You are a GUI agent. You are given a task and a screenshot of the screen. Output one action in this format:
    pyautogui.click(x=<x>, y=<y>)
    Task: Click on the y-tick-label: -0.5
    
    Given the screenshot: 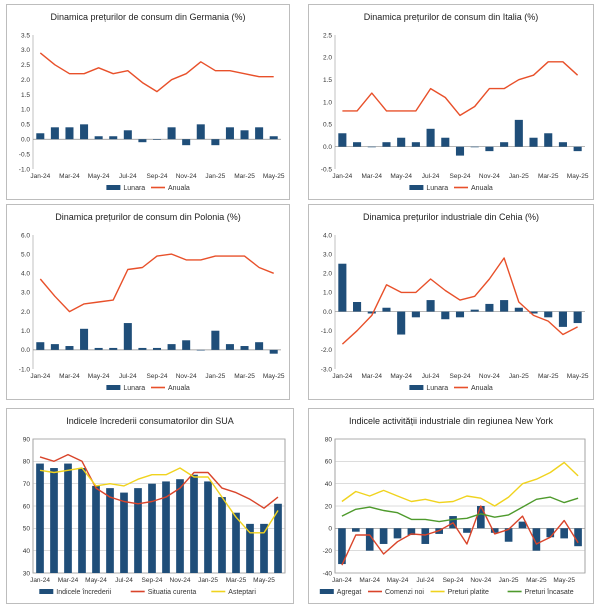 What is the action you would take?
    pyautogui.click(x=25, y=154)
    